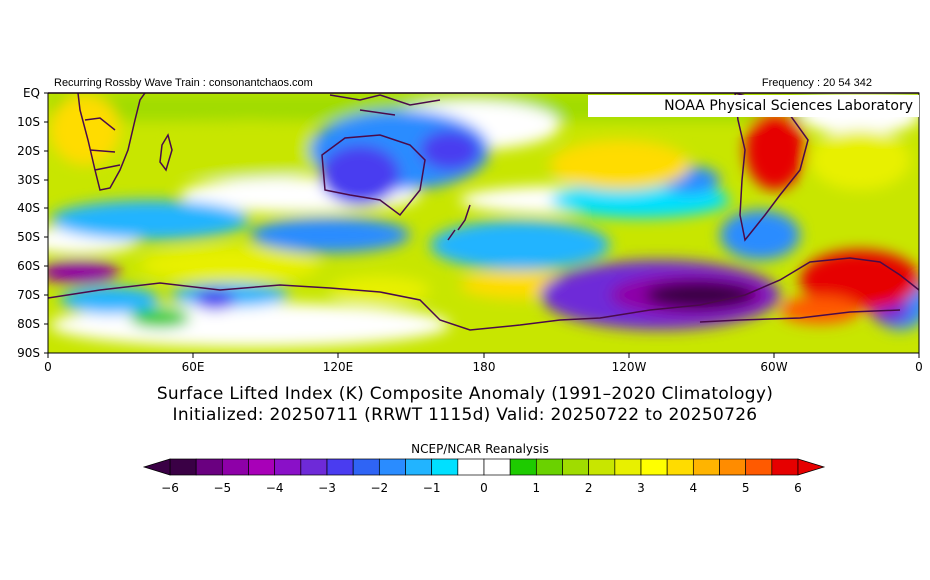  What do you see at coordinates (31, 93) in the screenshot?
I see `lat-label-eq: EQ` at bounding box center [31, 93].